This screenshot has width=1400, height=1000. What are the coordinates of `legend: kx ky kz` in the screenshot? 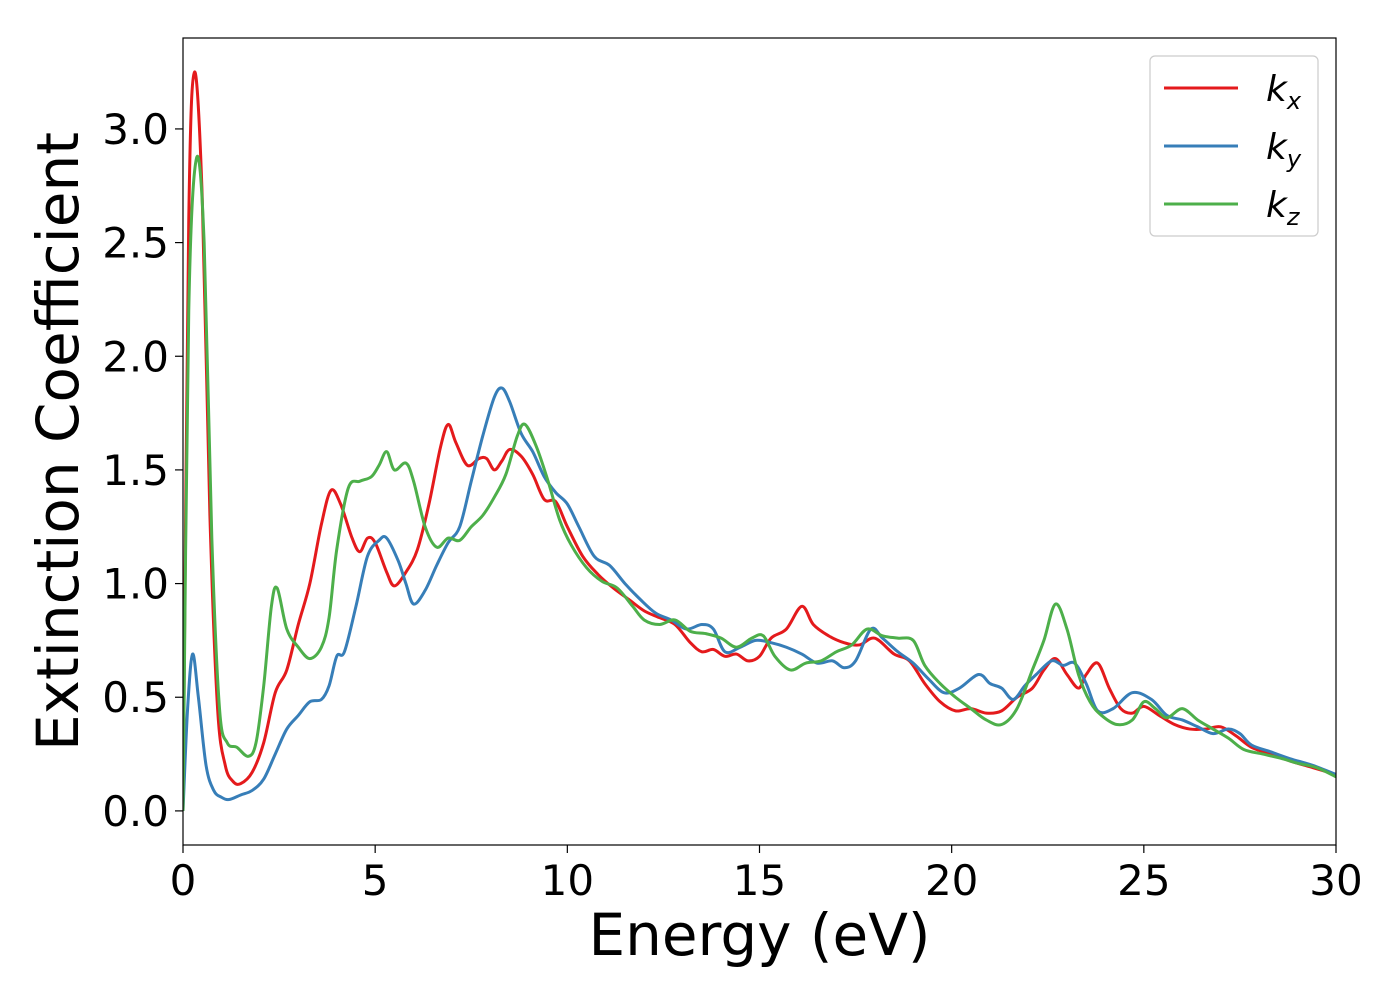 It's located at (1234, 146).